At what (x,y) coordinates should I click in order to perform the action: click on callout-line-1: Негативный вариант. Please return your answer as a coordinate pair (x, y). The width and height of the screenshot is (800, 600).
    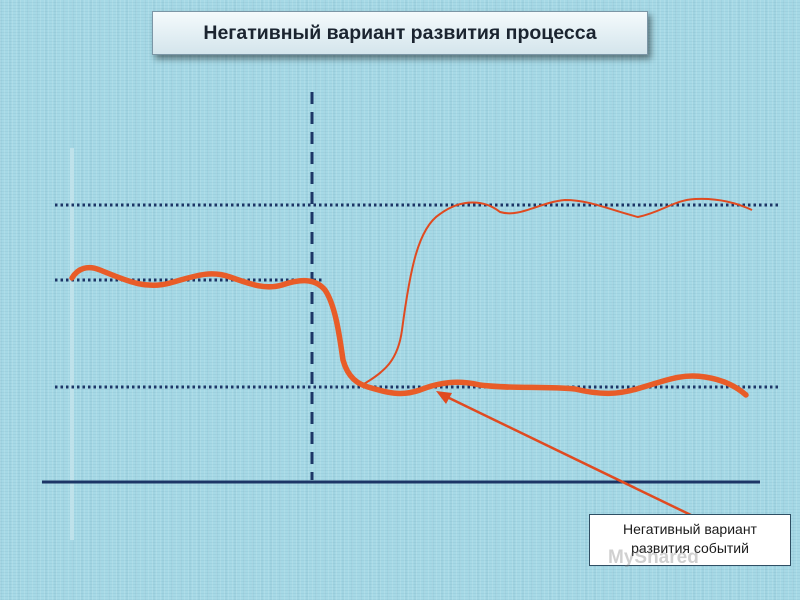
    Looking at the image, I should click on (690, 529).